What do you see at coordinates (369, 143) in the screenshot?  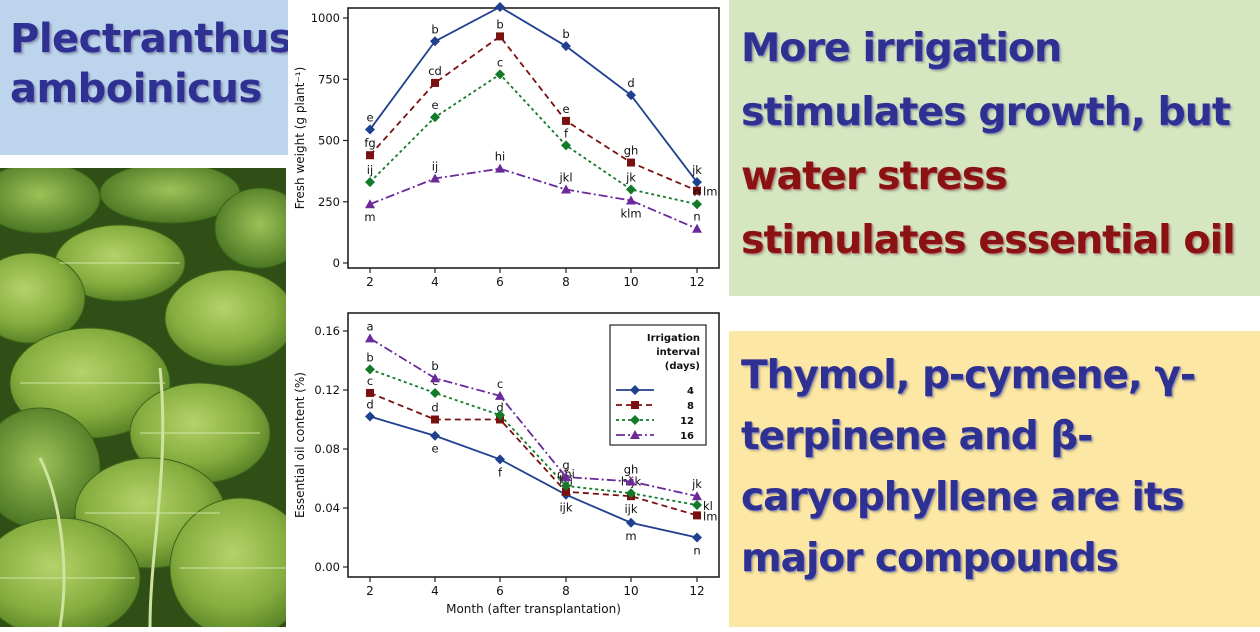 I see `data-label: fg` at bounding box center [369, 143].